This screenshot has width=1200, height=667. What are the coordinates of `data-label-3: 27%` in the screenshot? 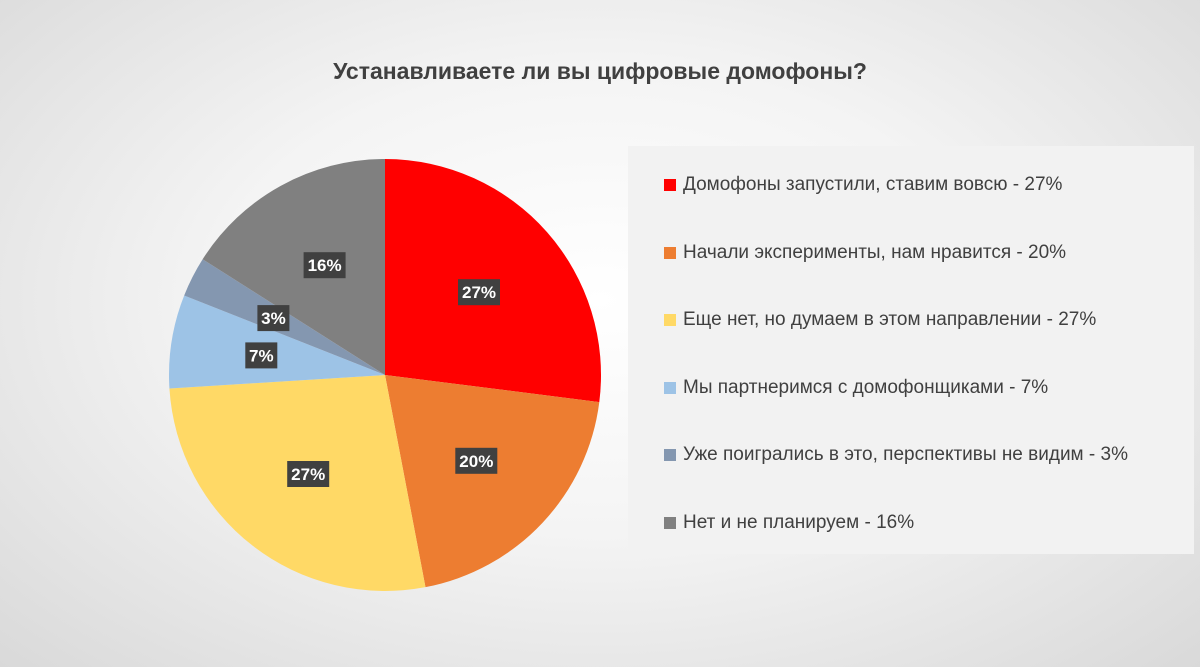 It's located at (308, 474).